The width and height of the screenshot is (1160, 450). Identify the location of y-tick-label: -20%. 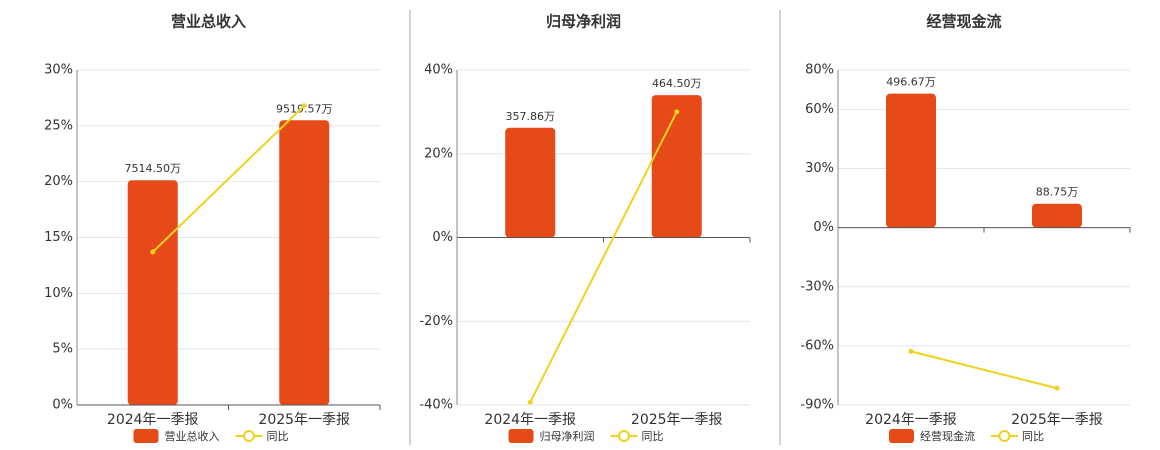
(436, 321).